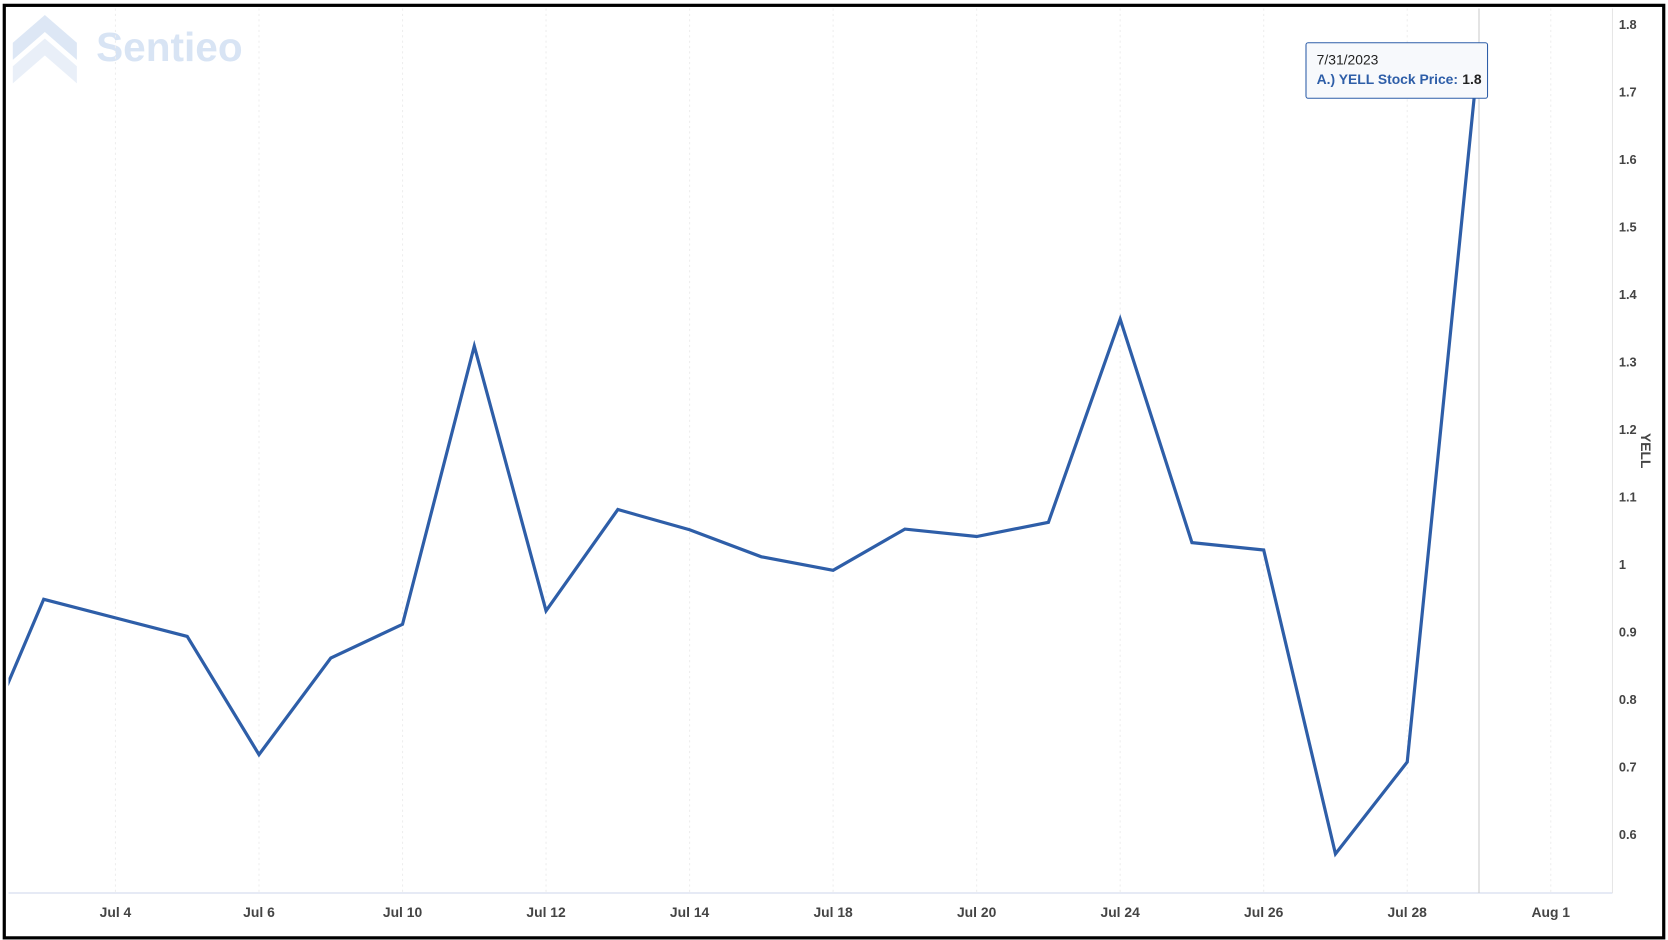  I want to click on x-tick-label: Jul 20, so click(977, 912).